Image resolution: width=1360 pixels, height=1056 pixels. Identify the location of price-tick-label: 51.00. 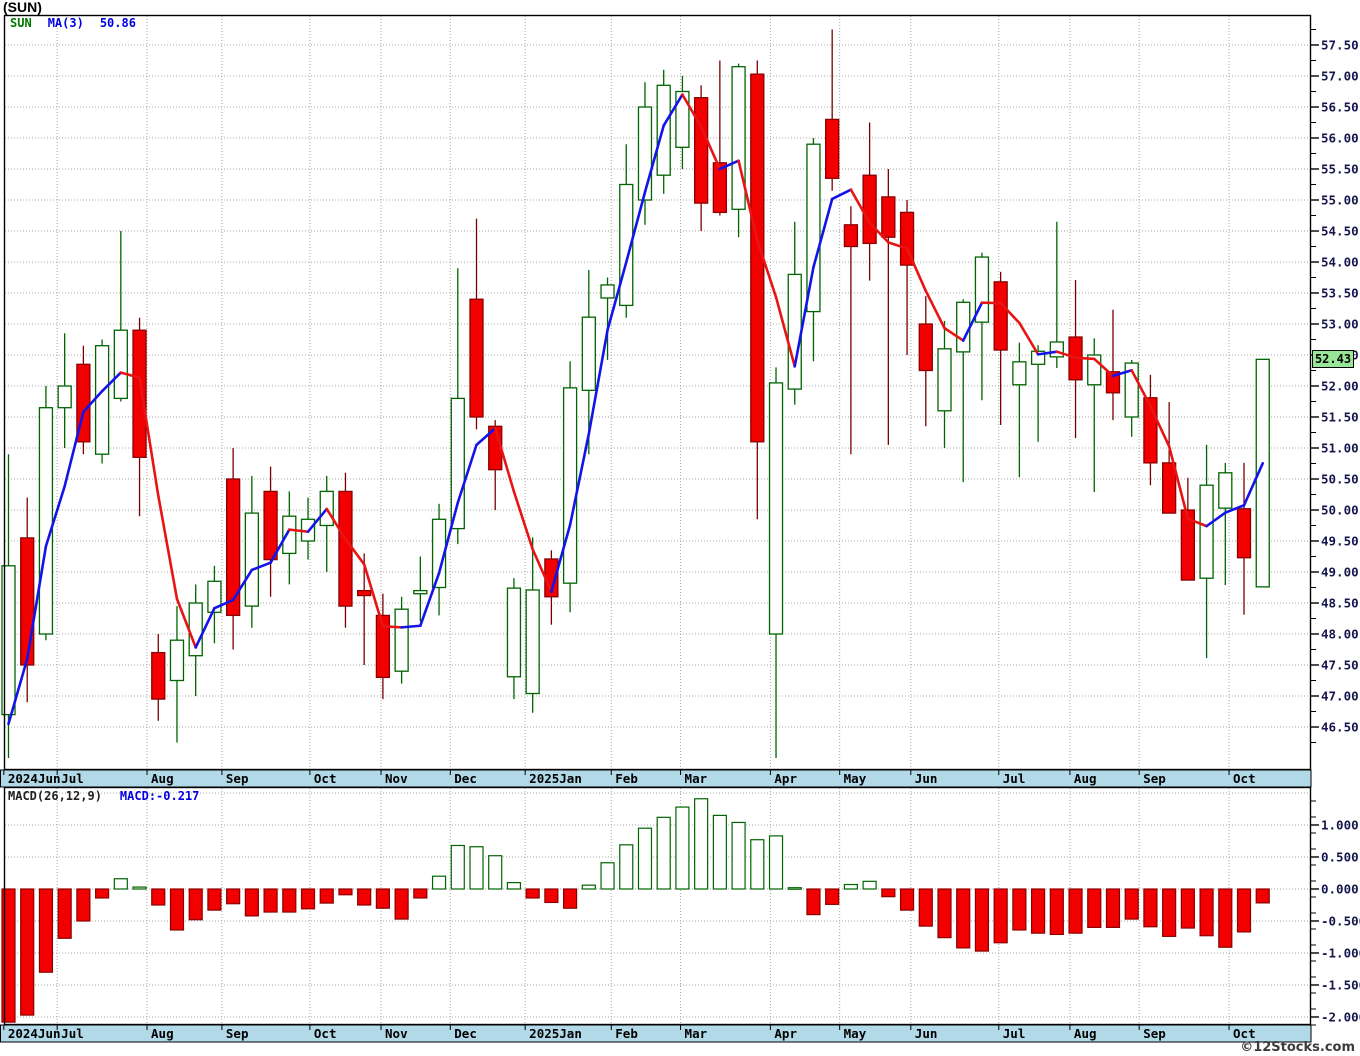
(1340, 448).